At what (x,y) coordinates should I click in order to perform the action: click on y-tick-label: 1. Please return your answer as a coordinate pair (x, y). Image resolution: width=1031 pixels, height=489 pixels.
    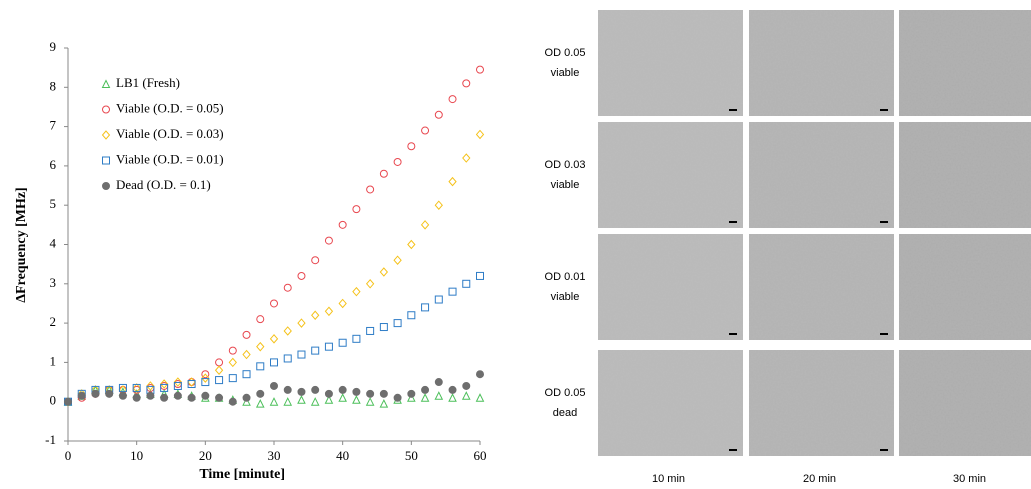
    Looking at the image, I should click on (53, 360).